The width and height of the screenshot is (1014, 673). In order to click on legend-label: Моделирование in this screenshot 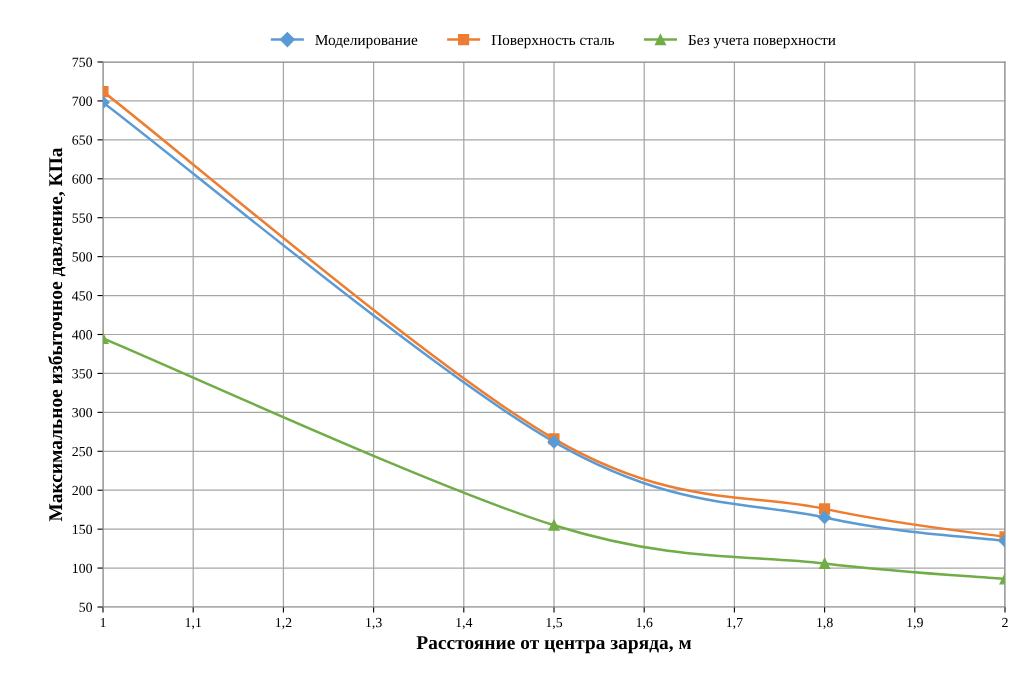, I will do `click(366, 41)`.